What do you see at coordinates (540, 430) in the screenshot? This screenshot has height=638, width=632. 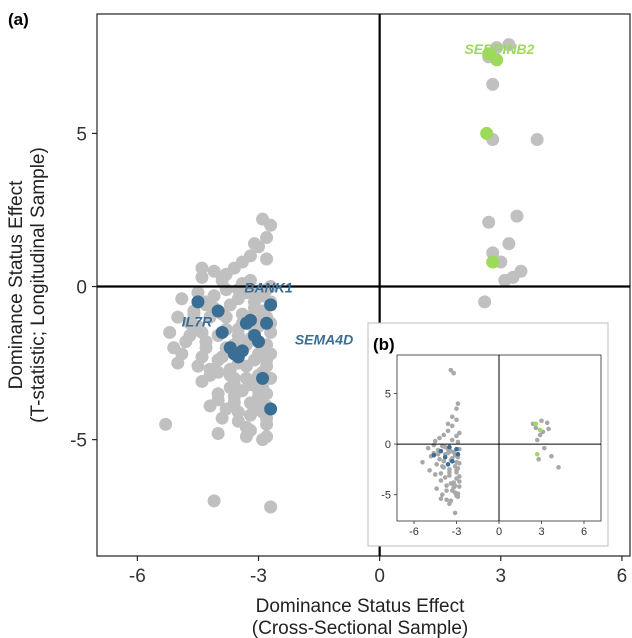 I see `inset-point-highlight_pos` at bounding box center [540, 430].